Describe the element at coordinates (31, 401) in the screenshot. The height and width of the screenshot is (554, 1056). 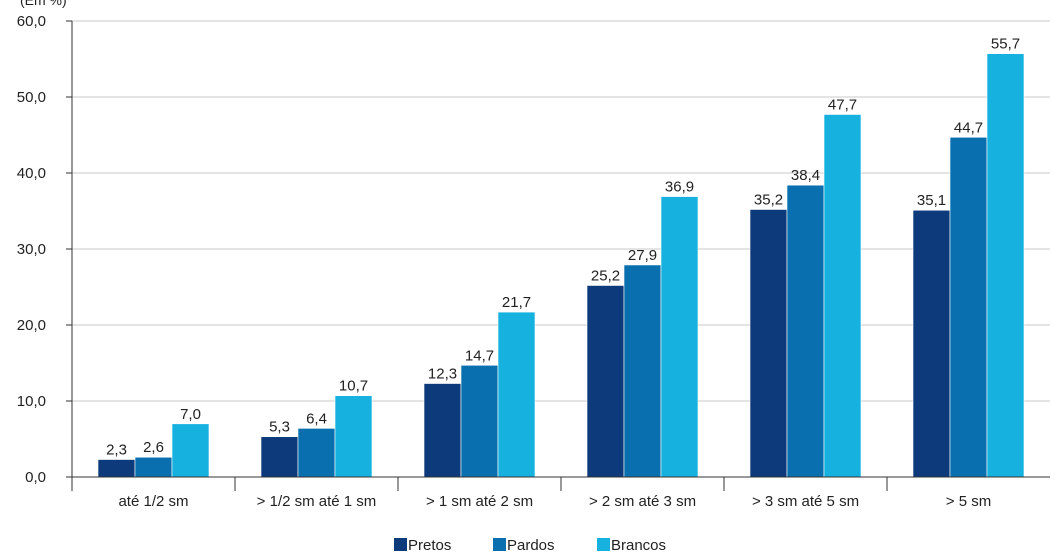
I see `y-tick-label: 10,0` at that location.